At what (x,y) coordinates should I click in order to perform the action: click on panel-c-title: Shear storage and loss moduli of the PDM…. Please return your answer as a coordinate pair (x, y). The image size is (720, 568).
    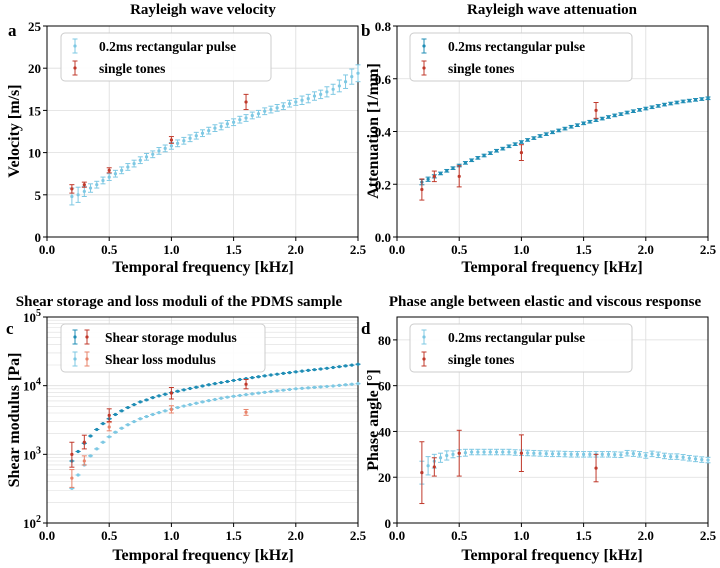
    Looking at the image, I should click on (179, 302).